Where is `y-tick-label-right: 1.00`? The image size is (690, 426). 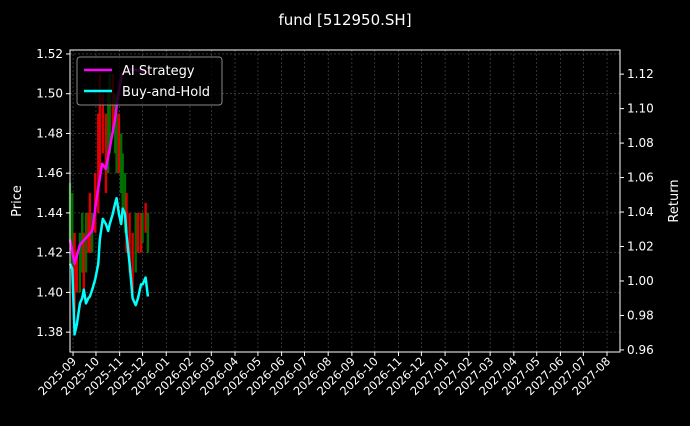 y-tick-label-right: 1.00 is located at coordinates (640, 281).